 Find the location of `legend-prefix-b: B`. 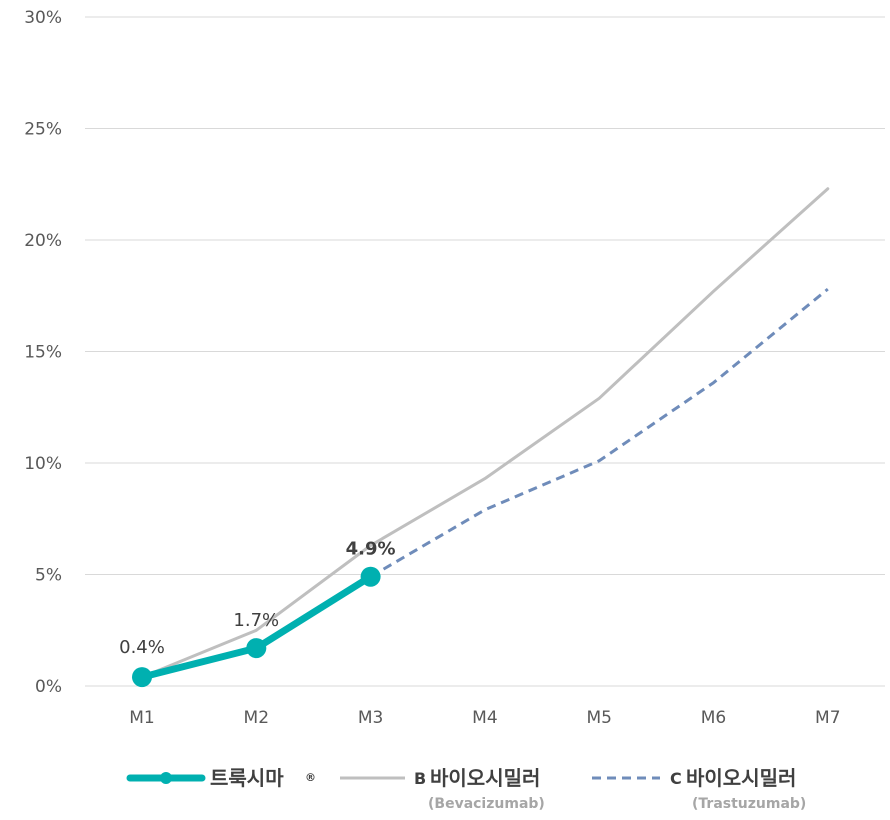

legend-prefix-b: B is located at coordinates (420, 778).